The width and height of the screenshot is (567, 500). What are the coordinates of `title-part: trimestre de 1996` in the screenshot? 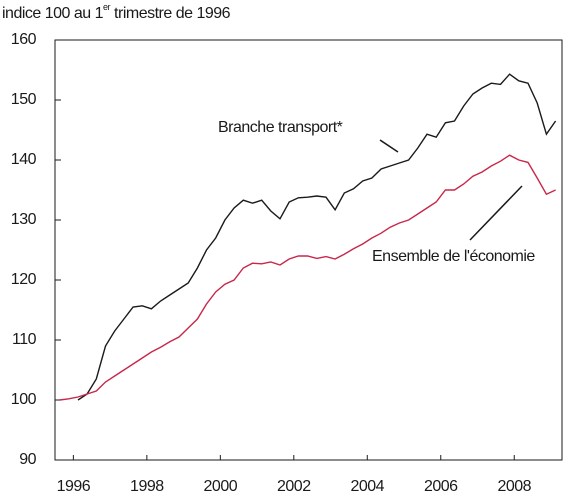 It's located at (172, 13).